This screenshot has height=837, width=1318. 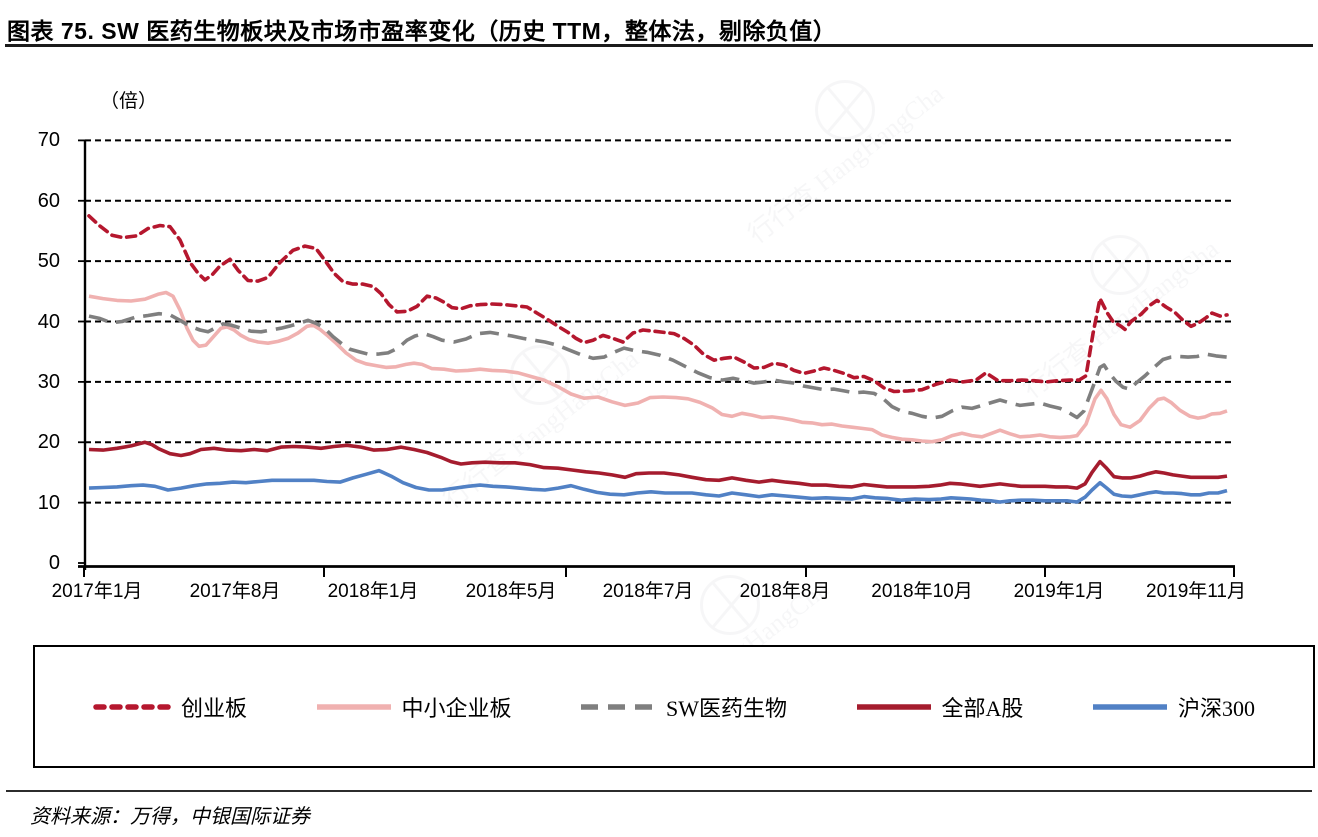 What do you see at coordinates (170, 817) in the screenshot?
I see `source-note: 资料来源：万得，中银国际证券` at bounding box center [170, 817].